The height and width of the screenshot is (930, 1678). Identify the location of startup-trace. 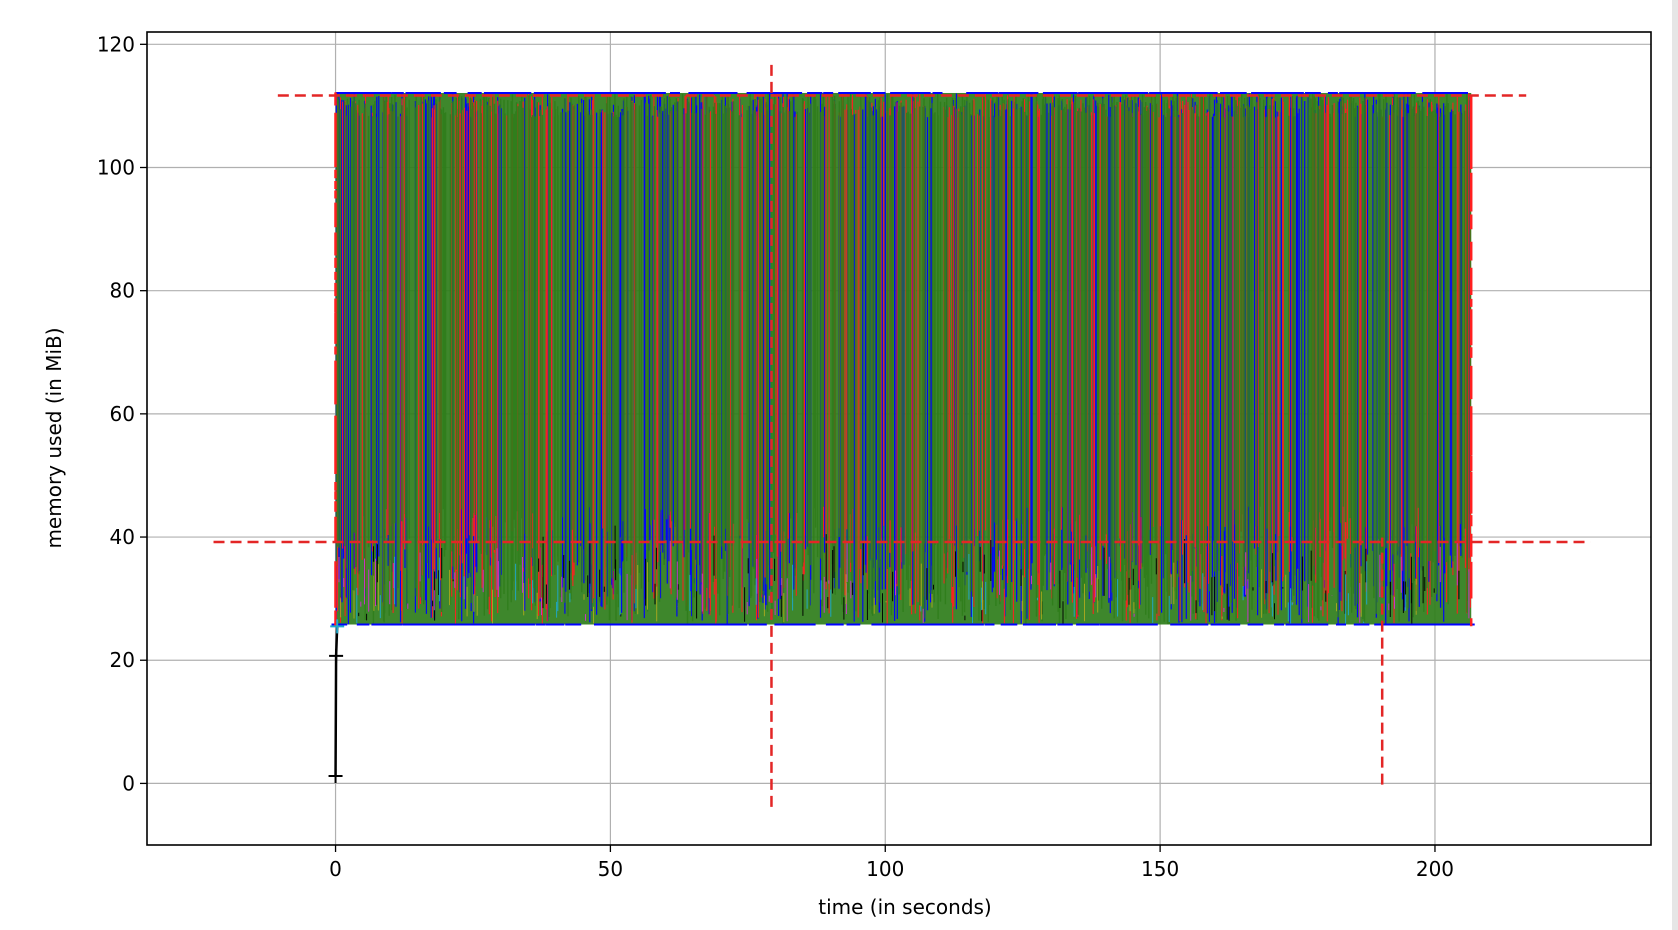
(336, 701).